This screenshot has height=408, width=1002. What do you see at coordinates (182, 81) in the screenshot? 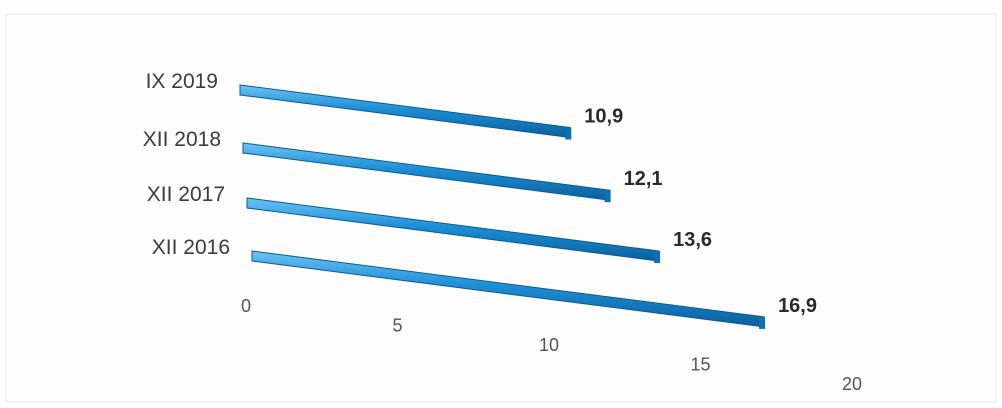
I see `category-label: IX 2019` at bounding box center [182, 81].